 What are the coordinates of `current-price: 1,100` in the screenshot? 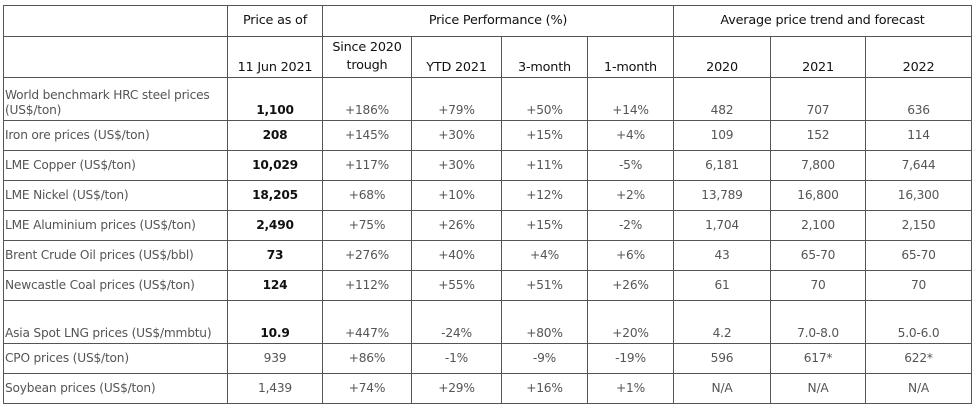 It's located at (275, 99).